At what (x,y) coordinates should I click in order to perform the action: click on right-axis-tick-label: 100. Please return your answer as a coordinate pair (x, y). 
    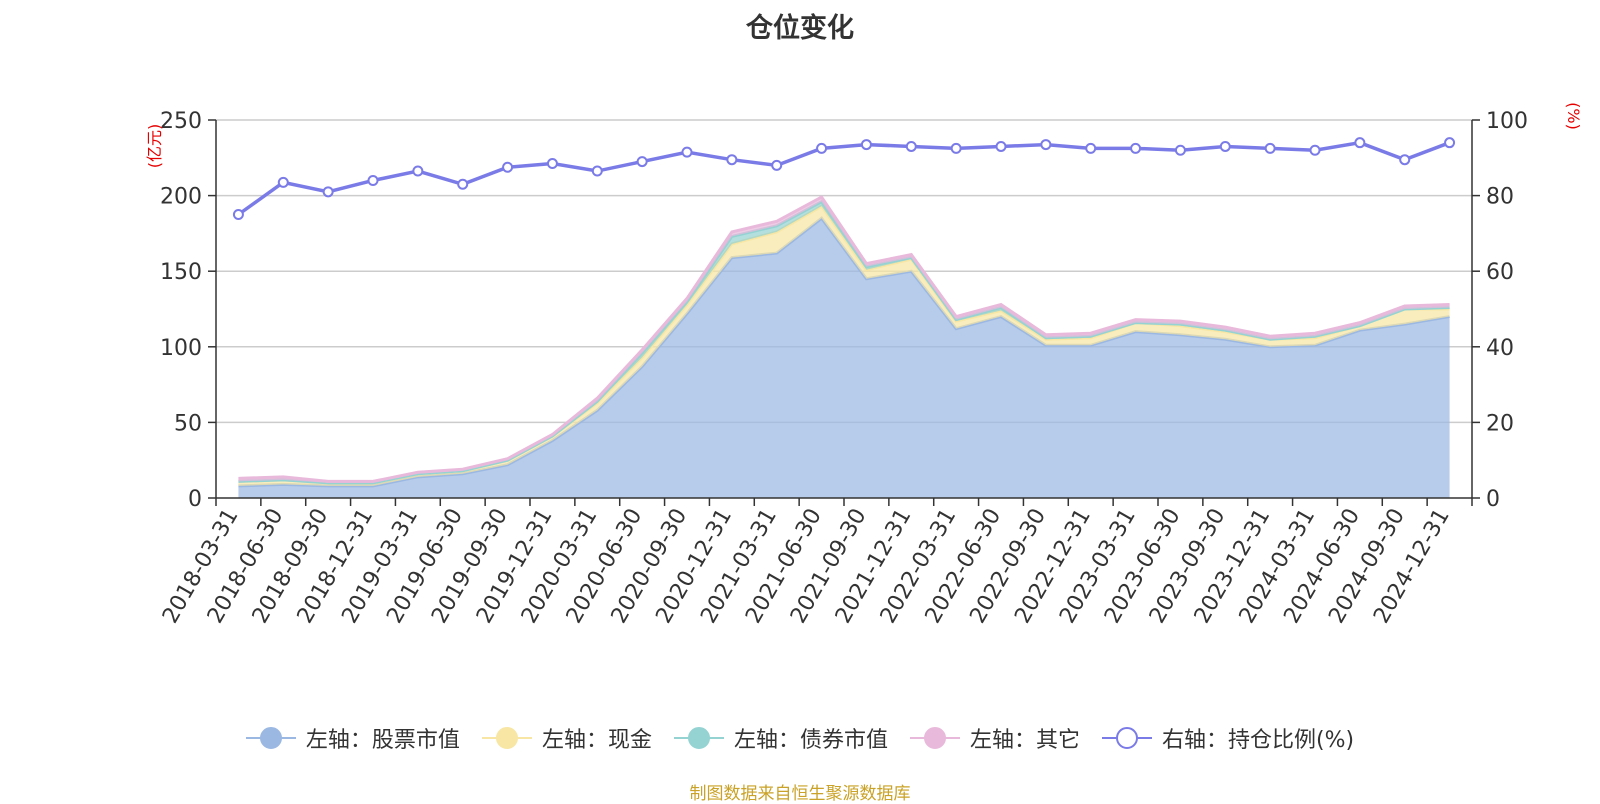
    Looking at the image, I should click on (1507, 121).